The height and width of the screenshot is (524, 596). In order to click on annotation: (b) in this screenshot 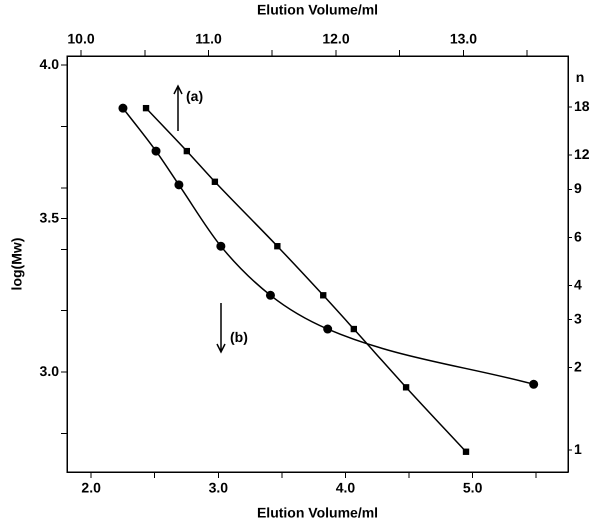, I will do `click(239, 337)`.